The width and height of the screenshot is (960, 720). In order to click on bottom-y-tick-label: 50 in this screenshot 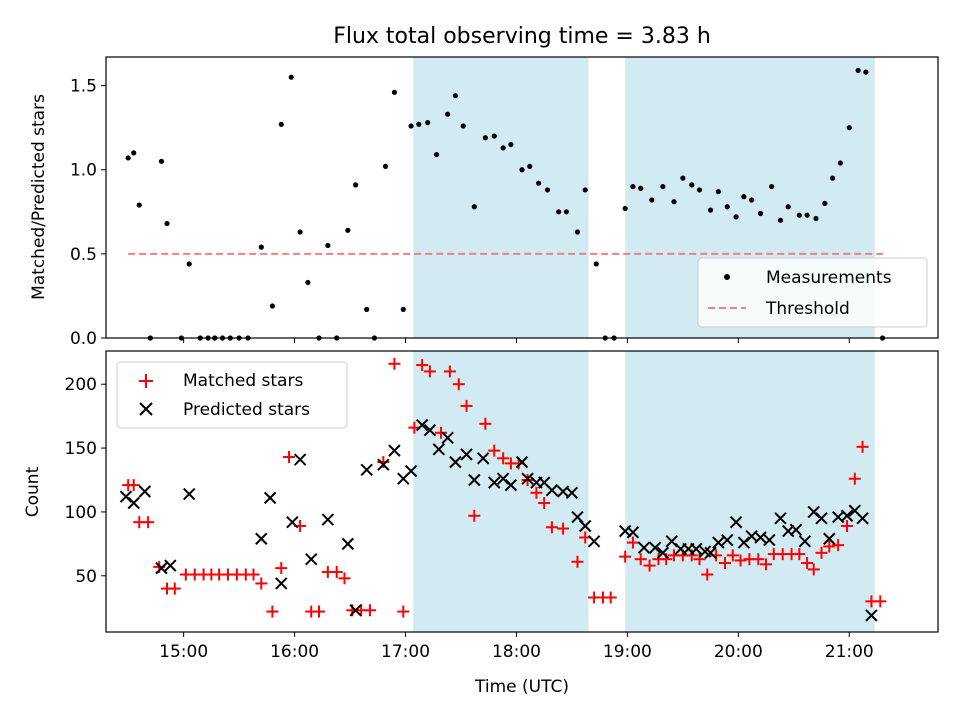, I will do `click(86, 577)`.